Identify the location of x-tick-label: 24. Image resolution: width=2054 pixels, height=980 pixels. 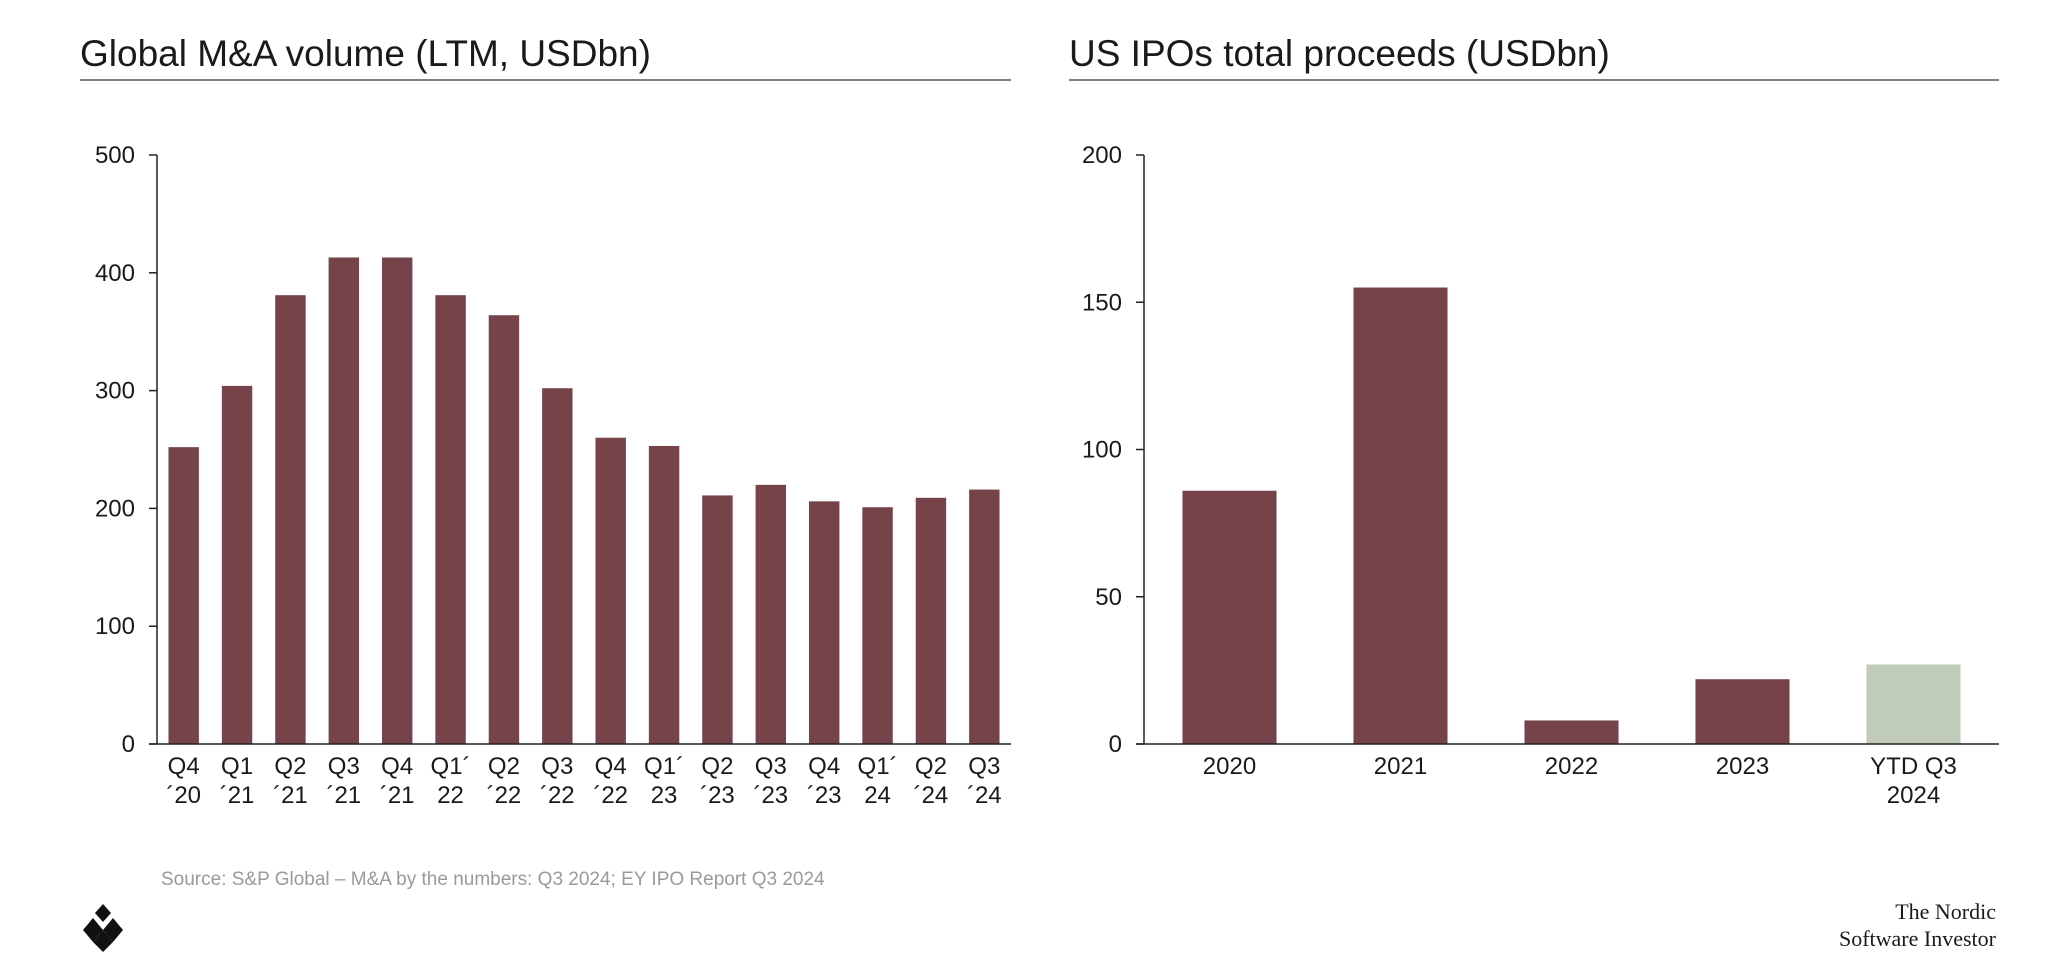
(877, 795).